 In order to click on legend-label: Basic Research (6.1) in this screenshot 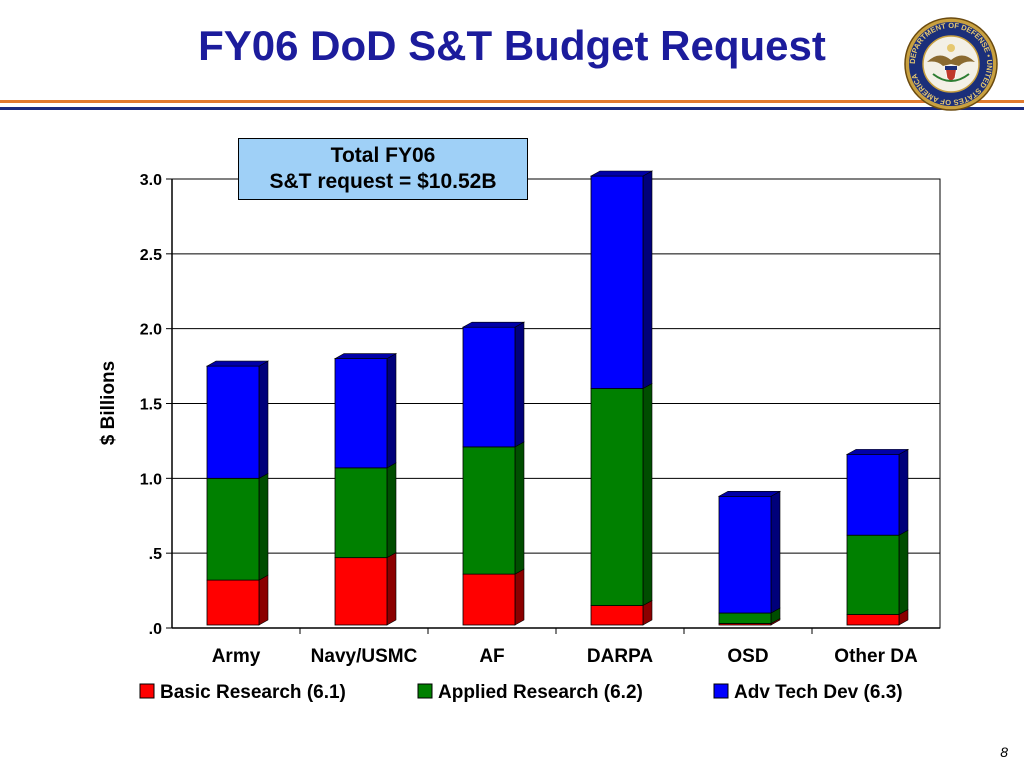, I will do `click(253, 692)`.